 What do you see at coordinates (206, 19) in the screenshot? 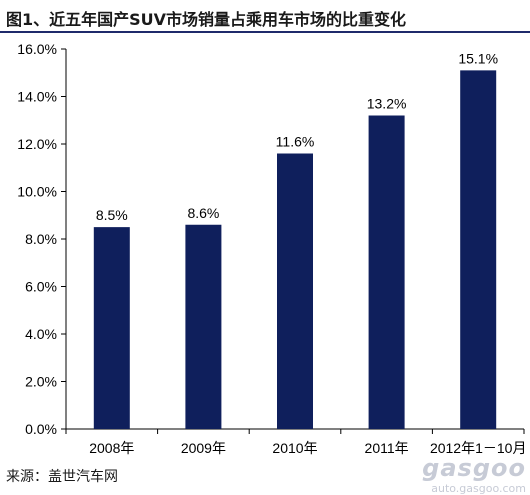
I see `chart-title: 图1、近五年国产SUV市场销量占乘用车市场的比重变化` at bounding box center [206, 19].